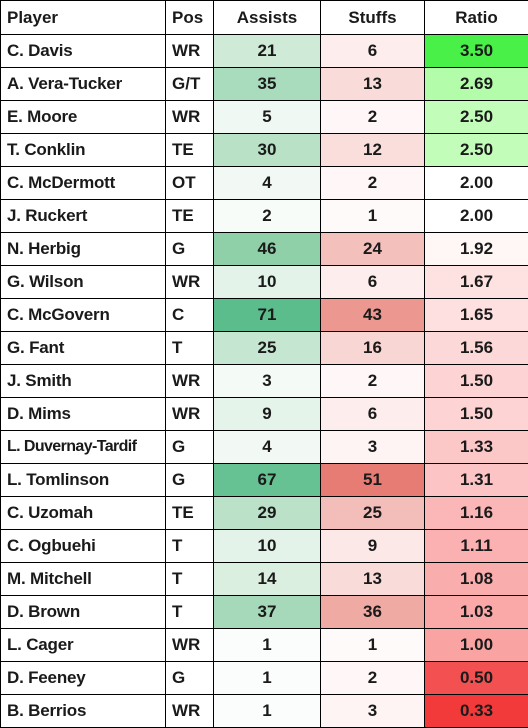 The height and width of the screenshot is (728, 528). I want to click on player-cell: G. Wilson, so click(83, 282).